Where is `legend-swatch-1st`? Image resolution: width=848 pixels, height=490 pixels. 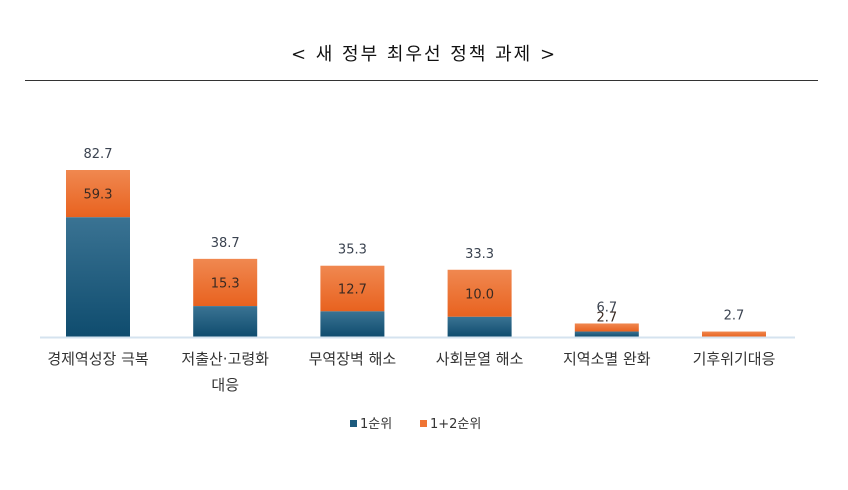 legend-swatch-1st is located at coordinates (353, 423).